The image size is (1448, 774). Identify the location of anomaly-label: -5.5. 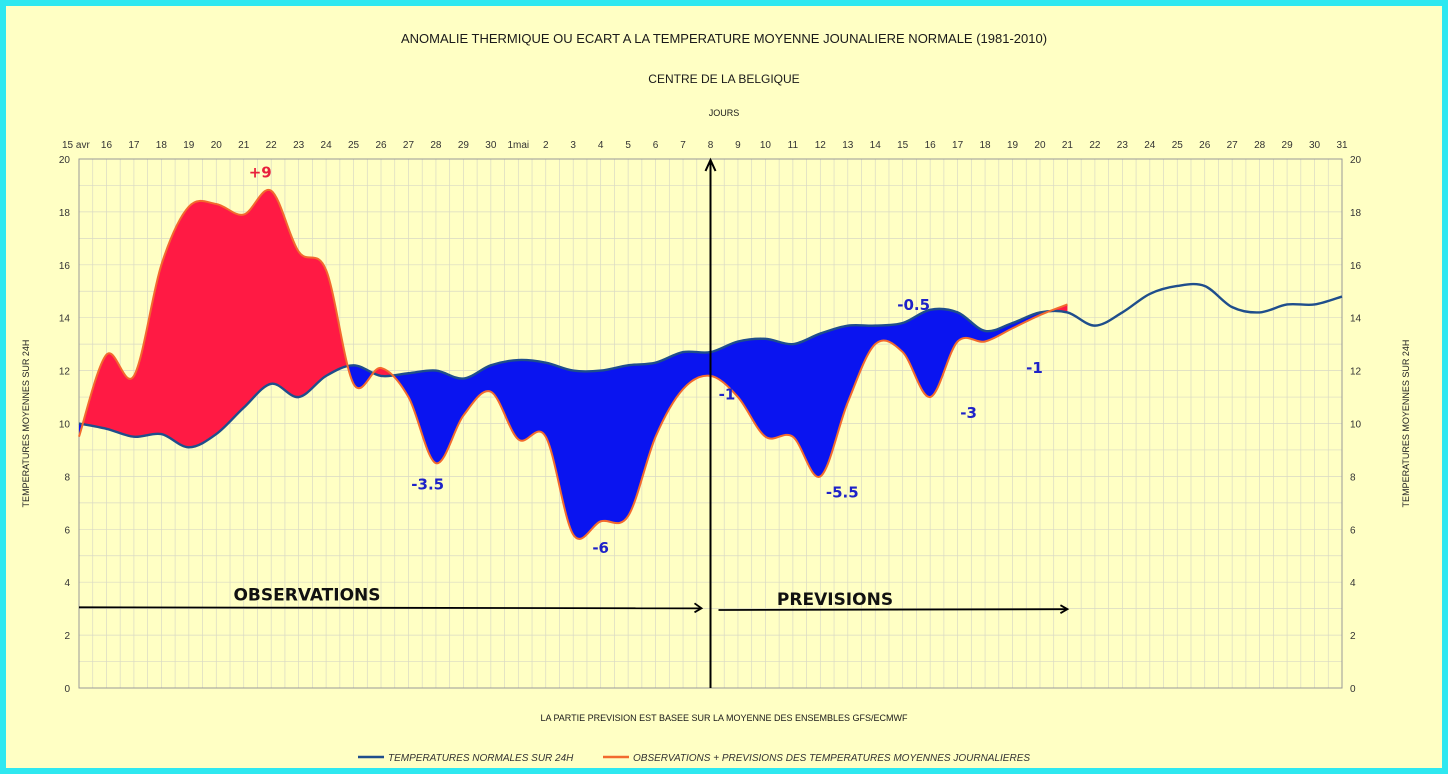
(842, 493).